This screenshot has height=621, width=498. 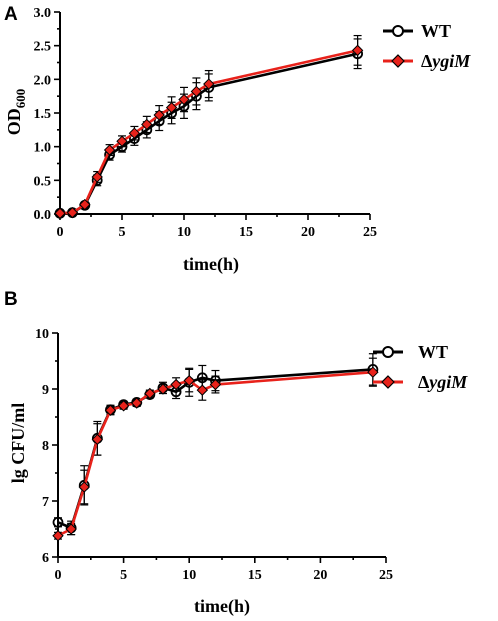 What do you see at coordinates (14, 121) in the screenshot?
I see `panel-a-y-axis-title-main: OD` at bounding box center [14, 121].